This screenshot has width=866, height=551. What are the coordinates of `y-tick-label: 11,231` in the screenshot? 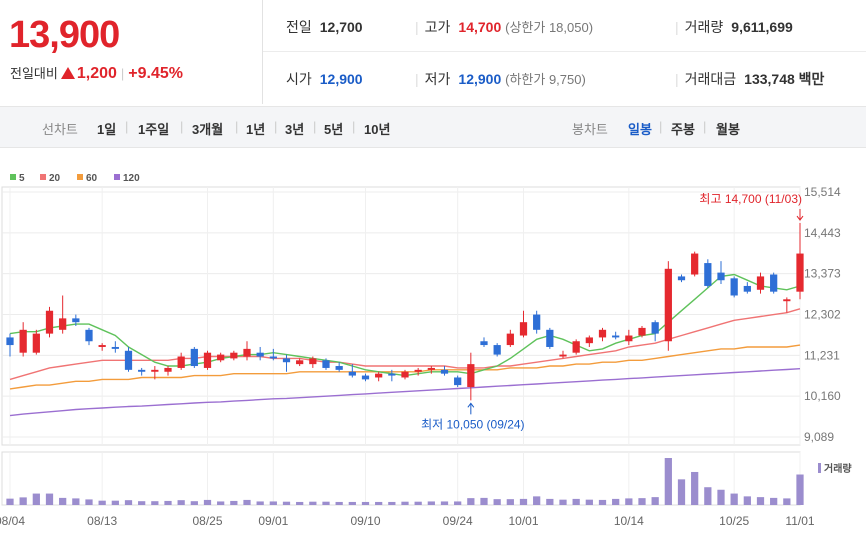 It's located at (822, 355).